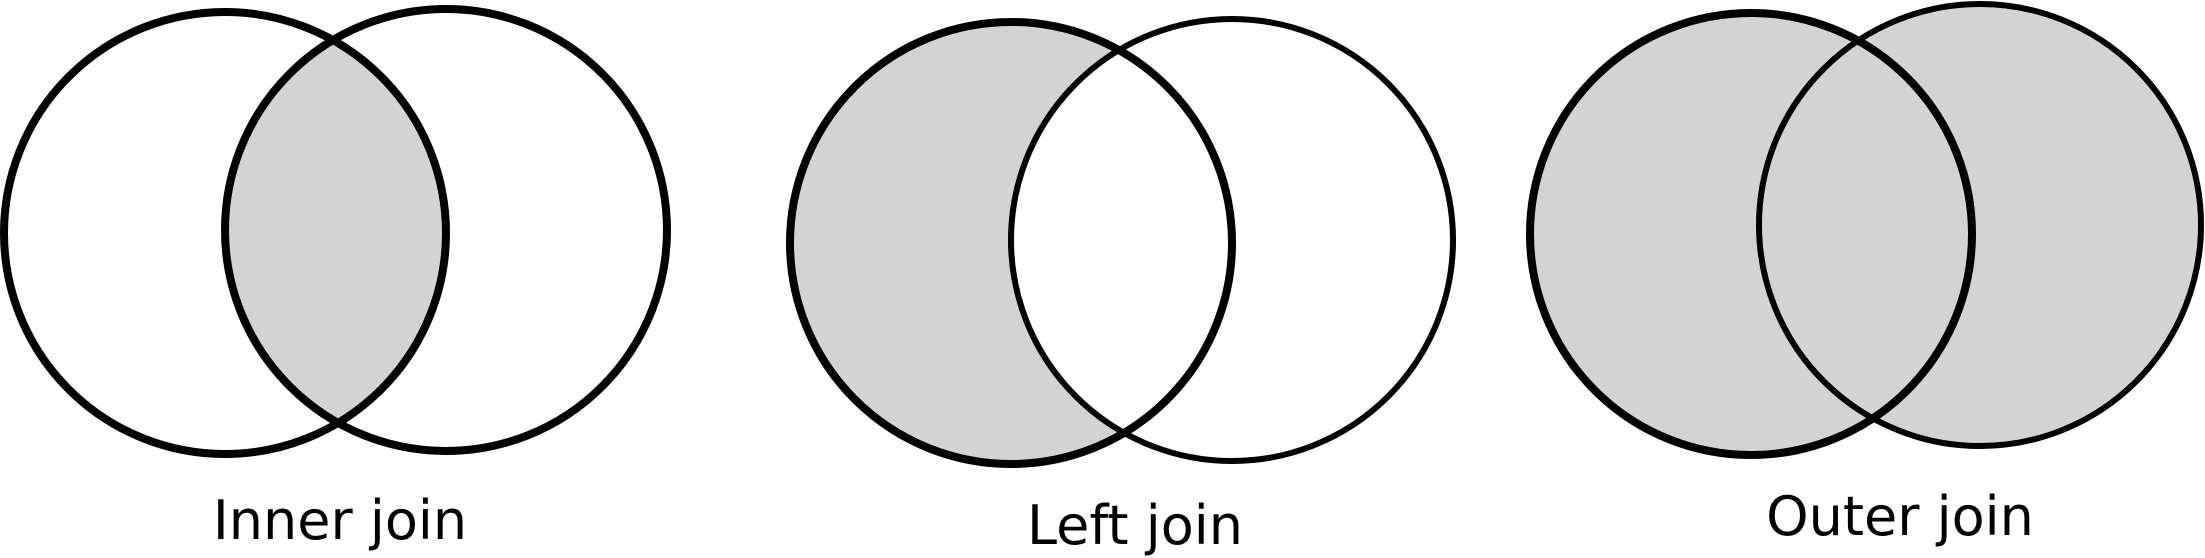 The width and height of the screenshot is (2205, 558). I want to click on outer-join-label: Outer join, so click(1900, 516).